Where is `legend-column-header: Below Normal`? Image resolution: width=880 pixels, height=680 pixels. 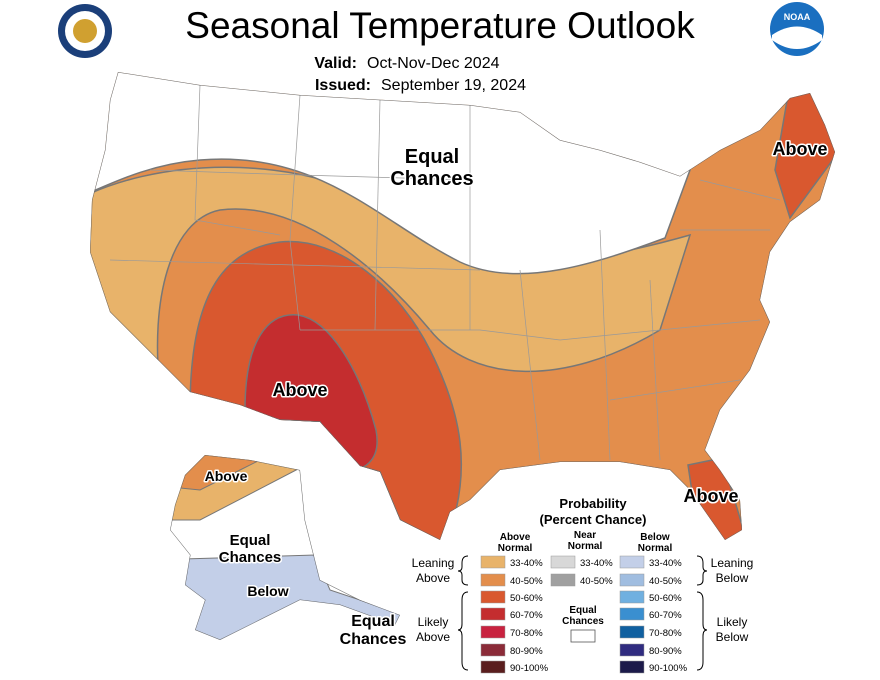 legend-column-header: Below Normal is located at coordinates (655, 543).